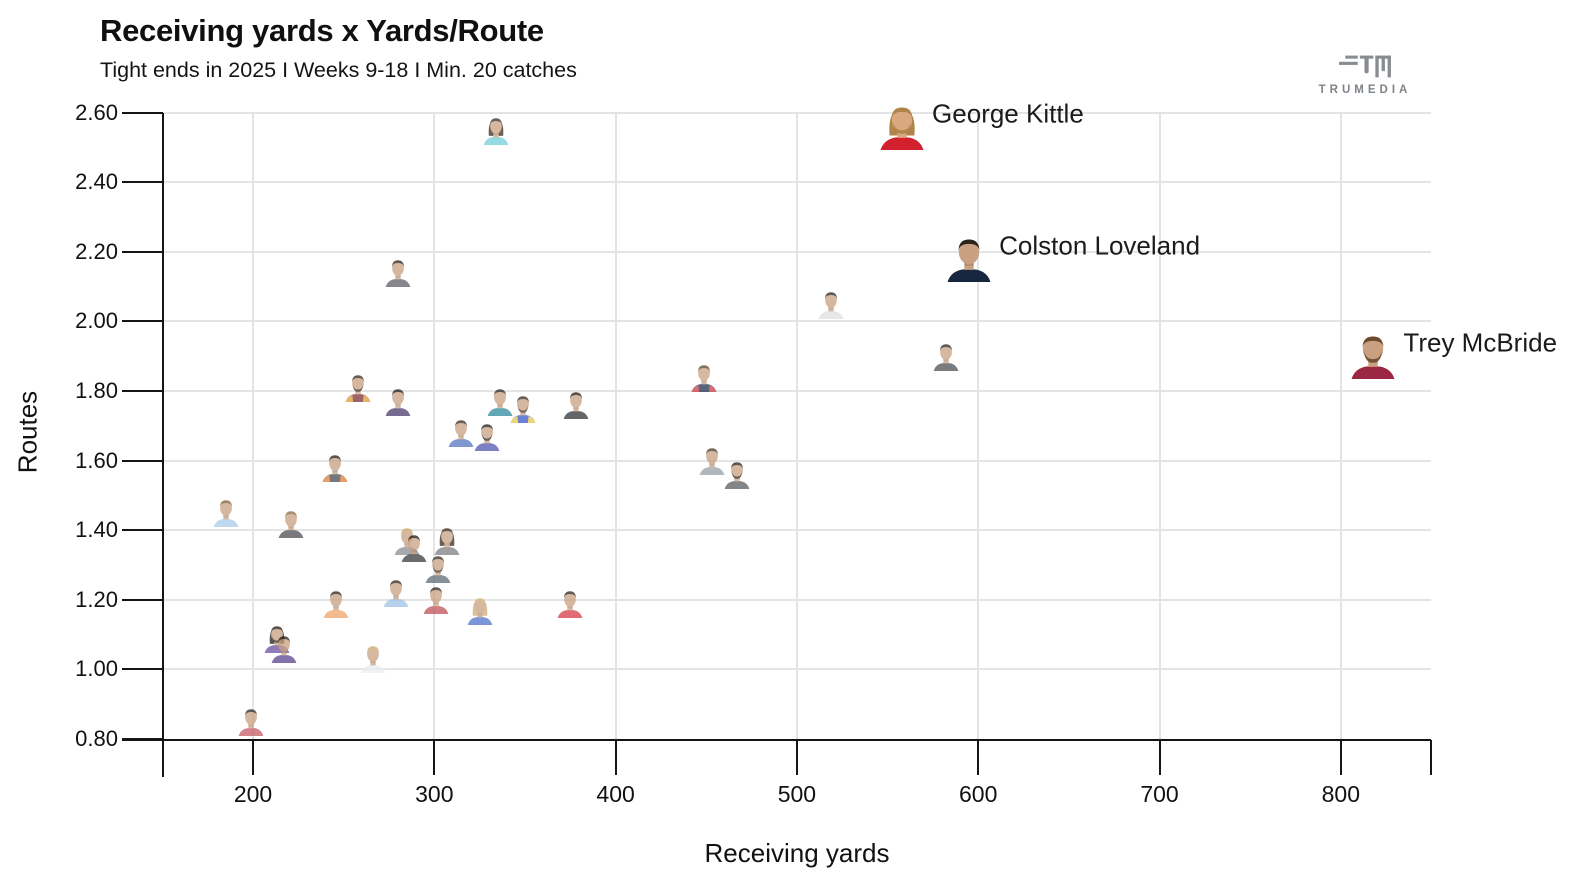  Describe the element at coordinates (615, 794) in the screenshot. I see `x-tick-label: 400` at that location.